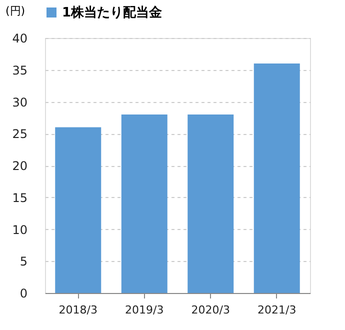 Image resolution: width=345 pixels, height=330 pixels. Describe the element at coordinates (113, 13) in the screenshot. I see `legend-label: 1株当たり配当金` at that location.